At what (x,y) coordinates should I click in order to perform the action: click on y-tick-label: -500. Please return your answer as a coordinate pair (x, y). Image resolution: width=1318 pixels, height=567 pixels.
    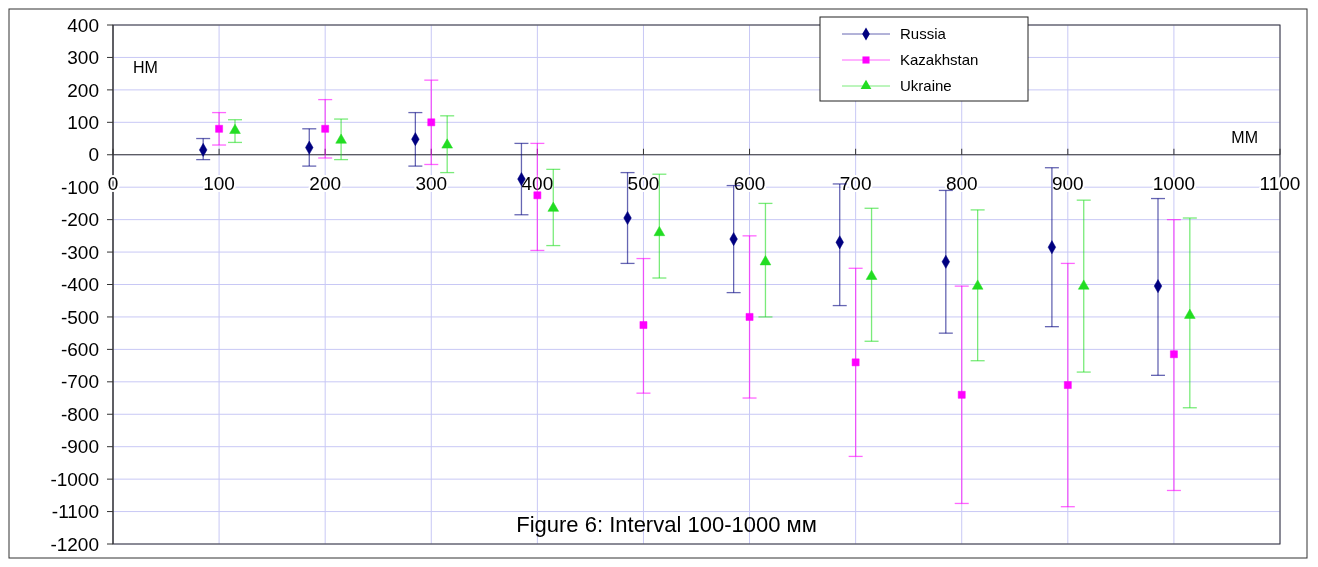
    Looking at the image, I should click on (79, 317).